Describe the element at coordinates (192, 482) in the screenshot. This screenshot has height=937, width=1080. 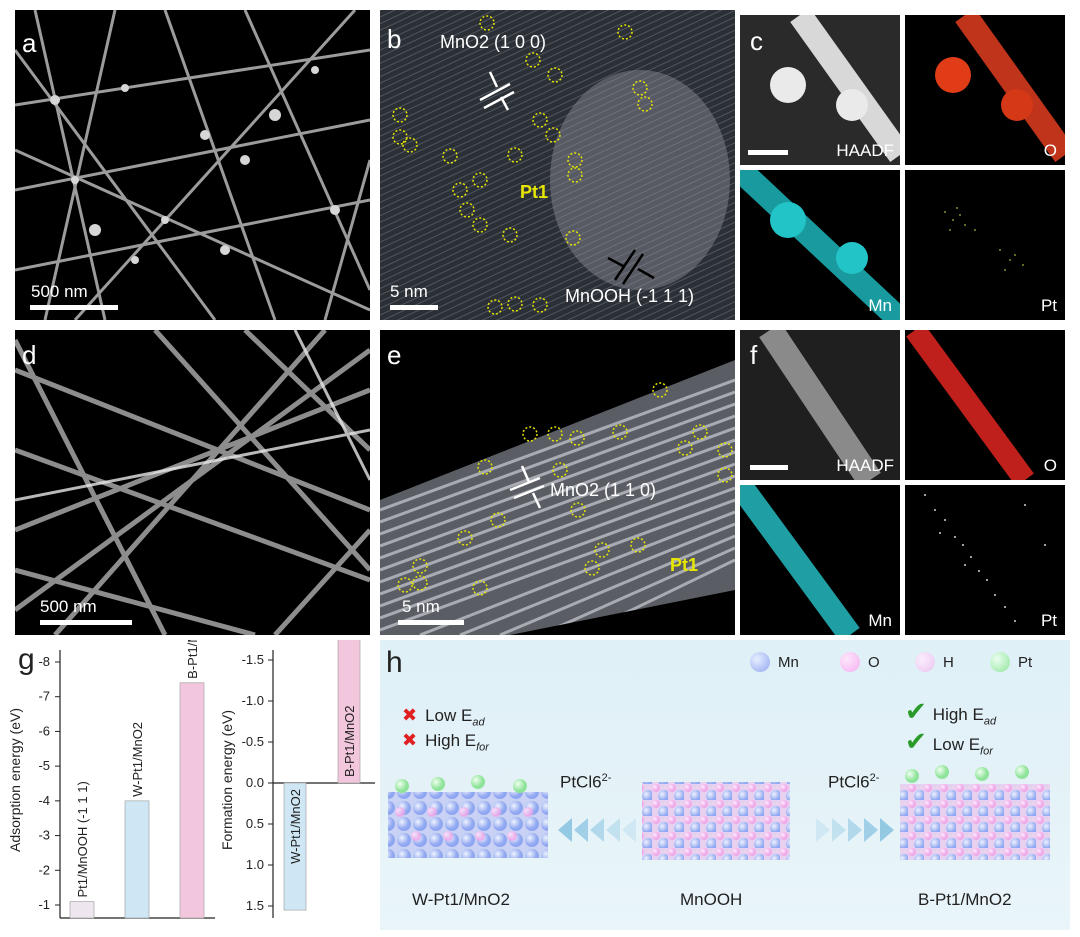
I see `panel-d-image: 500 nm` at that location.